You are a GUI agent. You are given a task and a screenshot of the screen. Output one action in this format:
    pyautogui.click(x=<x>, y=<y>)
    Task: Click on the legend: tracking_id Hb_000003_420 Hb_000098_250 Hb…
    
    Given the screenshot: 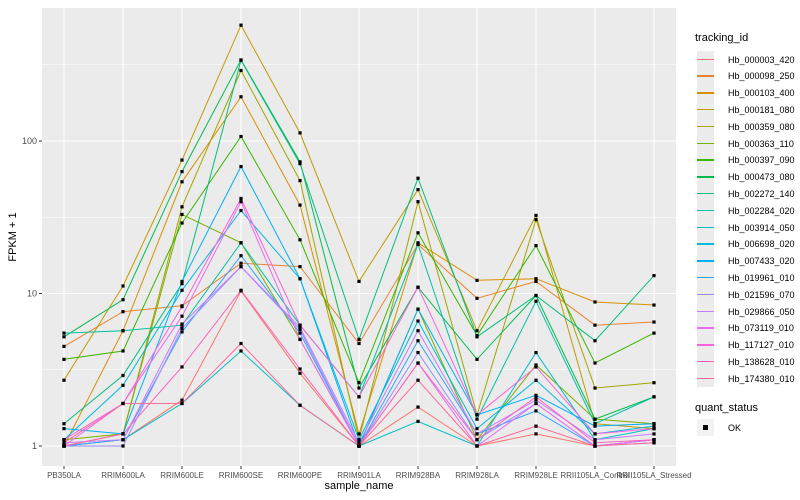 What is the action you would take?
    pyautogui.click(x=744, y=250)
    